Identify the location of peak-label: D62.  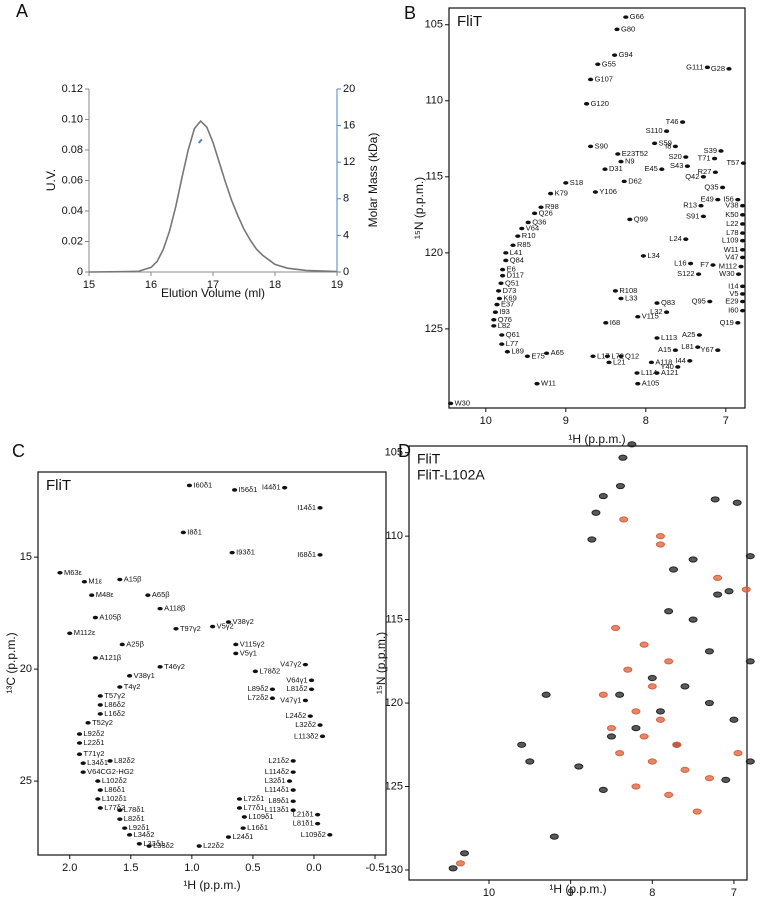
(635, 180).